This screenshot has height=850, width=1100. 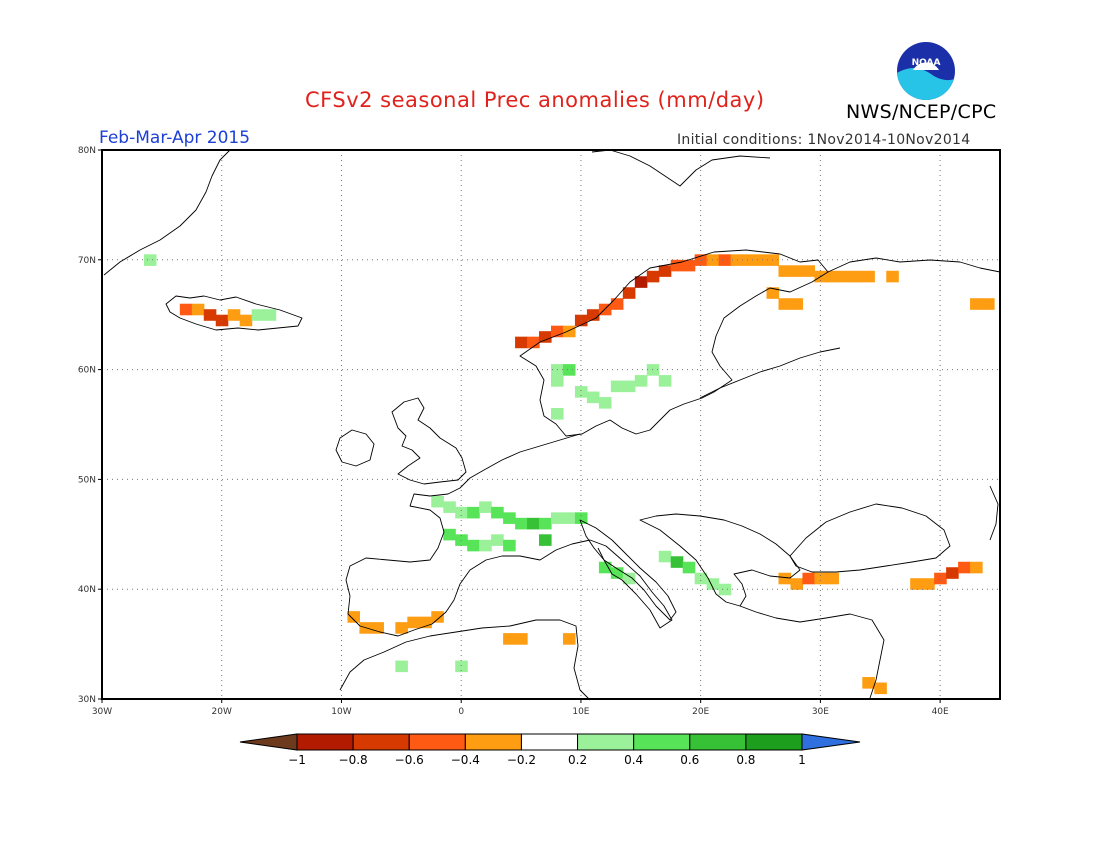 I want to click on coastline-ireland, so click(x=355, y=448).